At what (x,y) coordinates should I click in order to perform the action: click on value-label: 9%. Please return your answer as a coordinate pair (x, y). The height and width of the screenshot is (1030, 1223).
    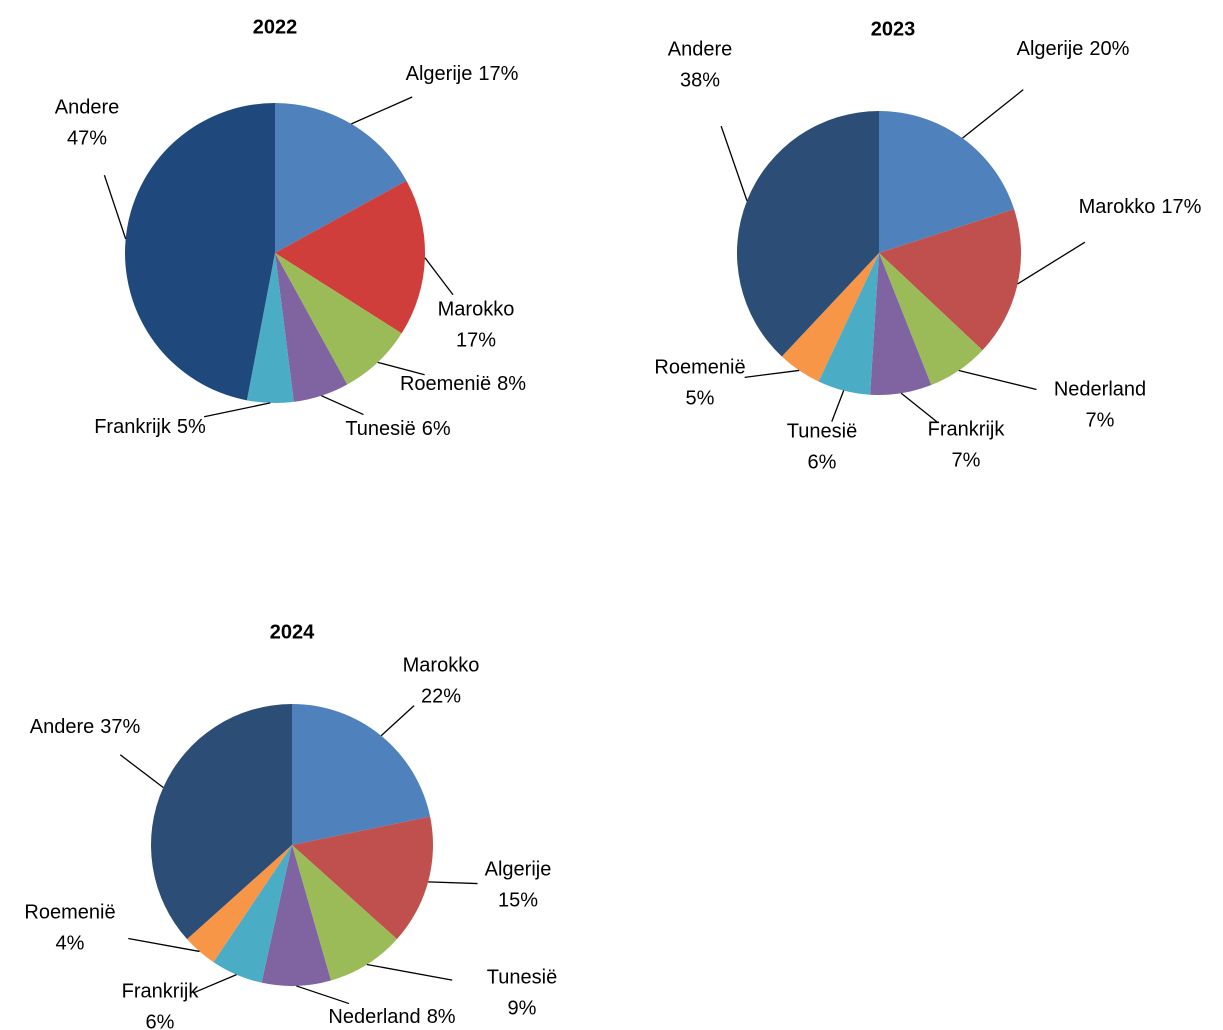
    Looking at the image, I should click on (522, 1008).